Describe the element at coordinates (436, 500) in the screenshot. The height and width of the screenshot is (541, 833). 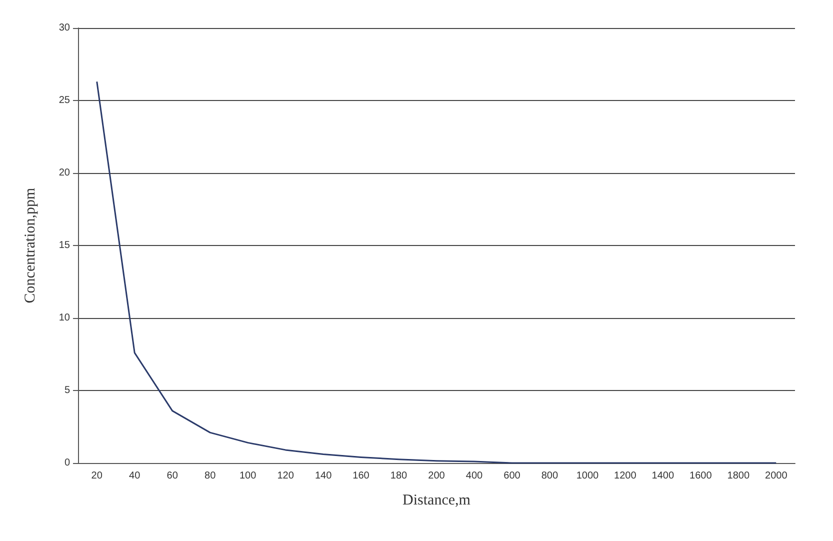
I see `x-axis-title: Distance,m` at that location.